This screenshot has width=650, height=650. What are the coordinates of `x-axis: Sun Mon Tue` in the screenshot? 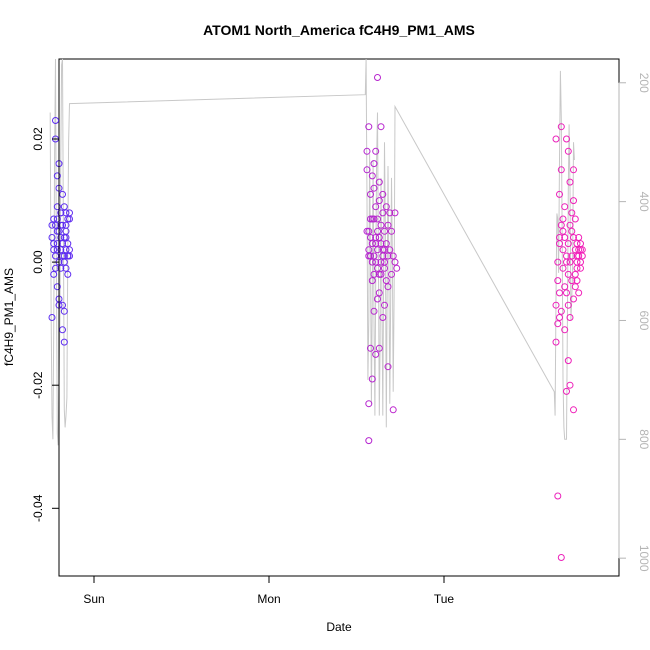 It's located at (269, 590).